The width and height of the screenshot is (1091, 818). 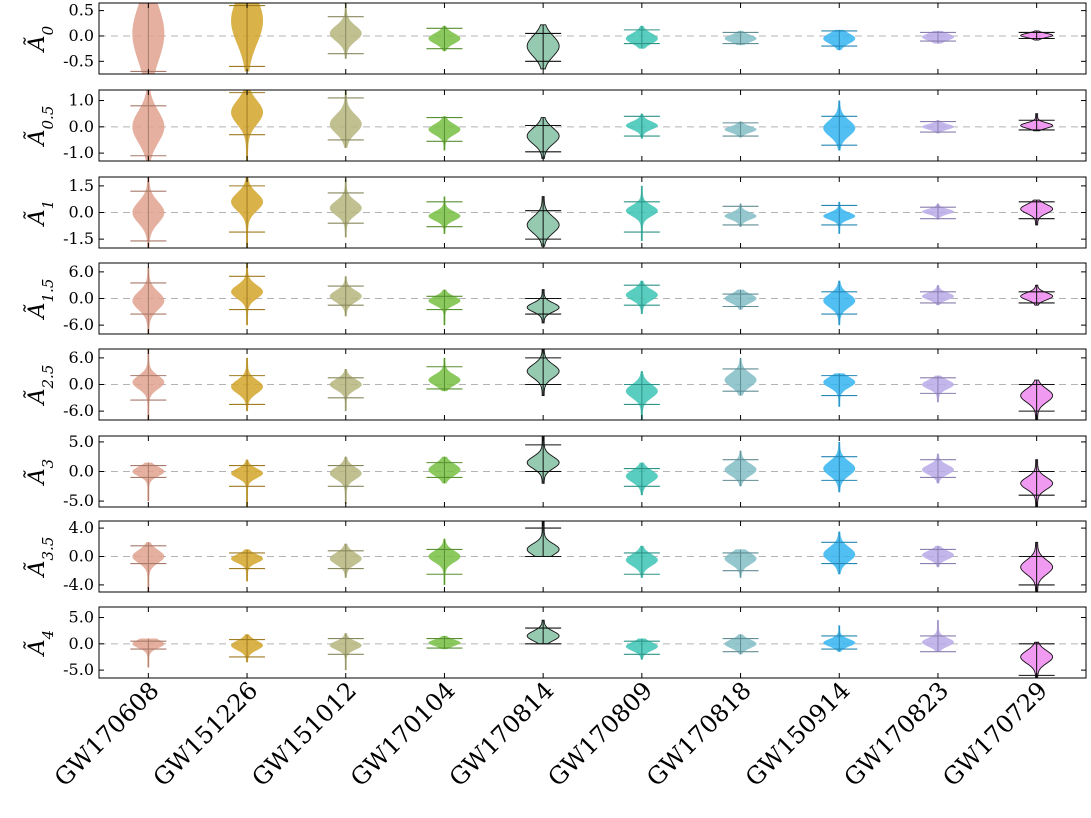 What do you see at coordinates (48, 291) in the screenshot?
I see `panel-ylabel-sub: 1.5` at bounding box center [48, 291].